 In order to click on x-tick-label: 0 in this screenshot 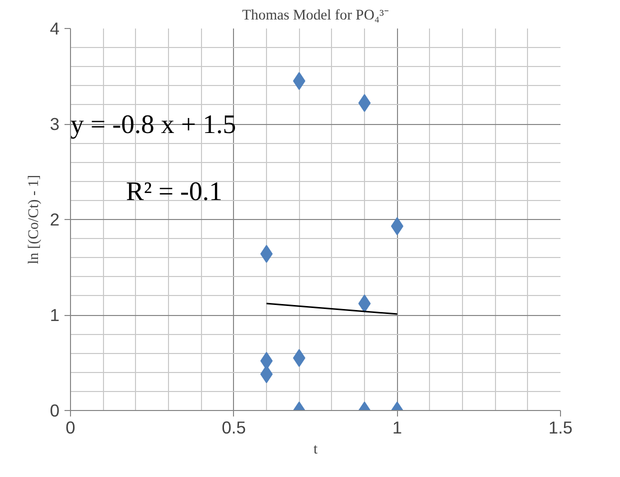, I will do `click(71, 428)`.